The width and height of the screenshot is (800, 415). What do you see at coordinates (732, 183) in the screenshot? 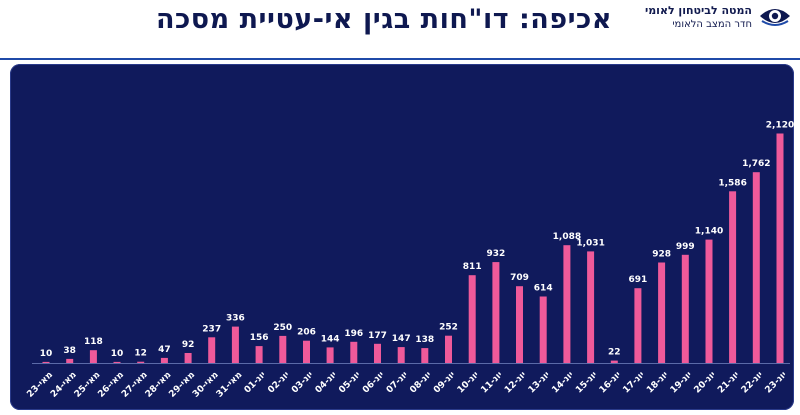
I see `data-label: 1,586` at bounding box center [732, 183].